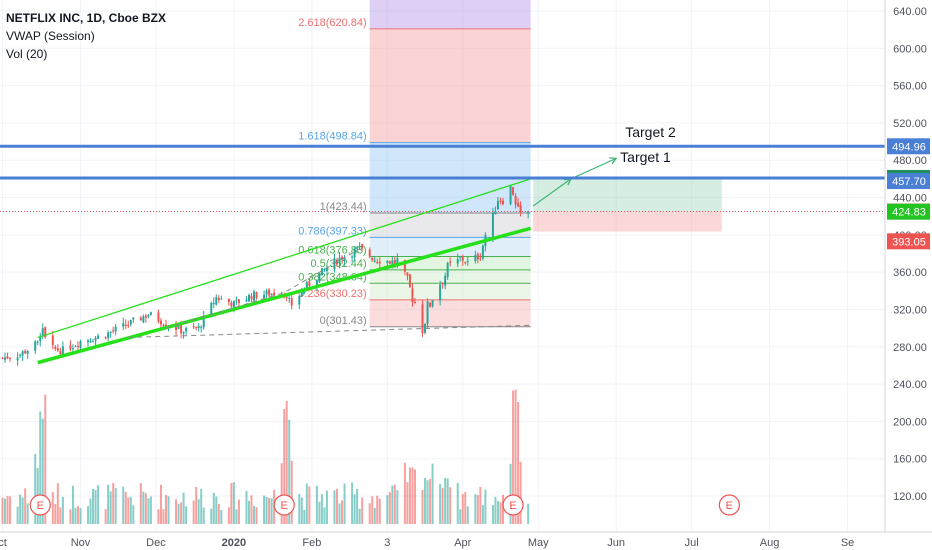 The height and width of the screenshot is (550, 932). Describe the element at coordinates (262, 288) in the screenshot. I see `midline-dashed` at that location.